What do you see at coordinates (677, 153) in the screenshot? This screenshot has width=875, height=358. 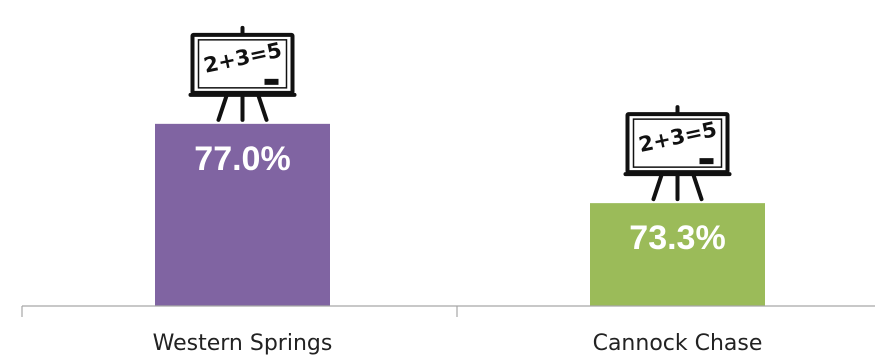 I see `blackboard-icon-2: 2+3=5` at bounding box center [677, 153].